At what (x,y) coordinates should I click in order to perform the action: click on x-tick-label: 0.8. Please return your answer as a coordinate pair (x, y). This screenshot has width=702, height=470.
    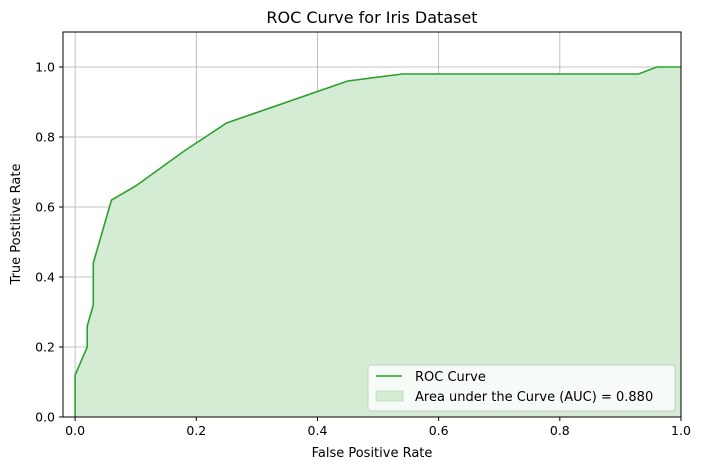
    Looking at the image, I should click on (560, 430).